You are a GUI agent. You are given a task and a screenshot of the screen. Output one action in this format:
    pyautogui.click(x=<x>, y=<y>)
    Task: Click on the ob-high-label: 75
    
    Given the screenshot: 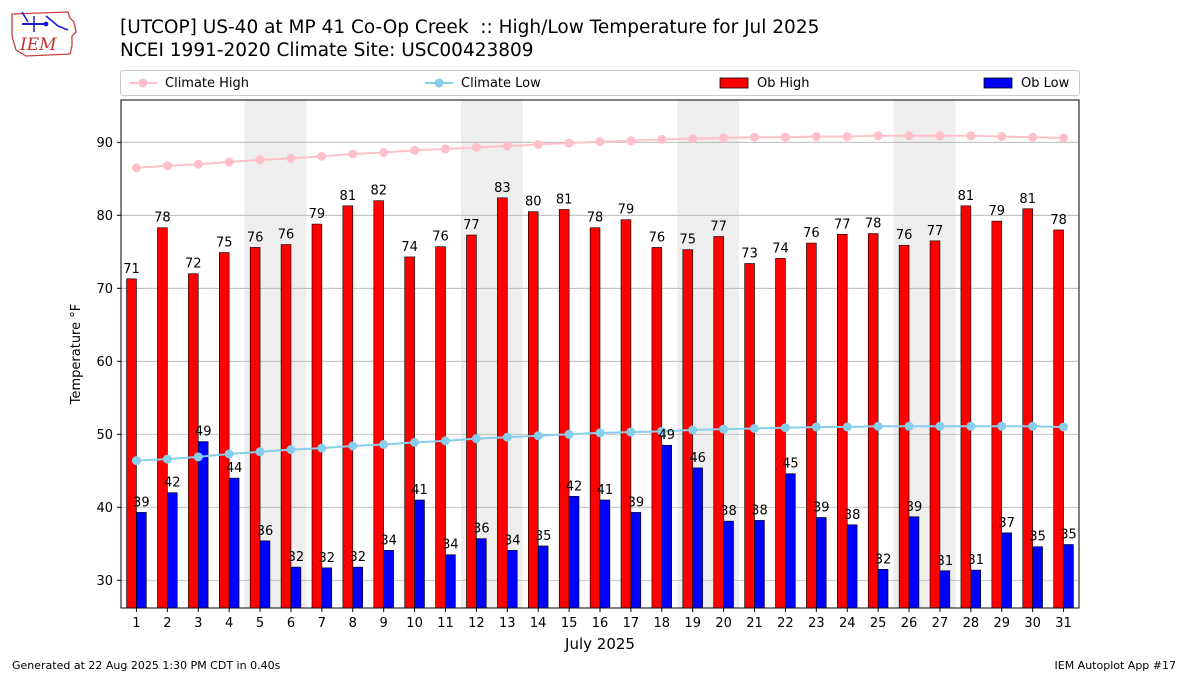 What is the action you would take?
    pyautogui.click(x=687, y=240)
    